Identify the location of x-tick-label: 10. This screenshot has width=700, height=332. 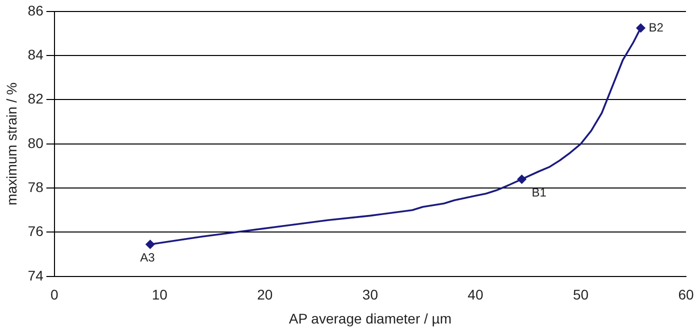
(160, 294).